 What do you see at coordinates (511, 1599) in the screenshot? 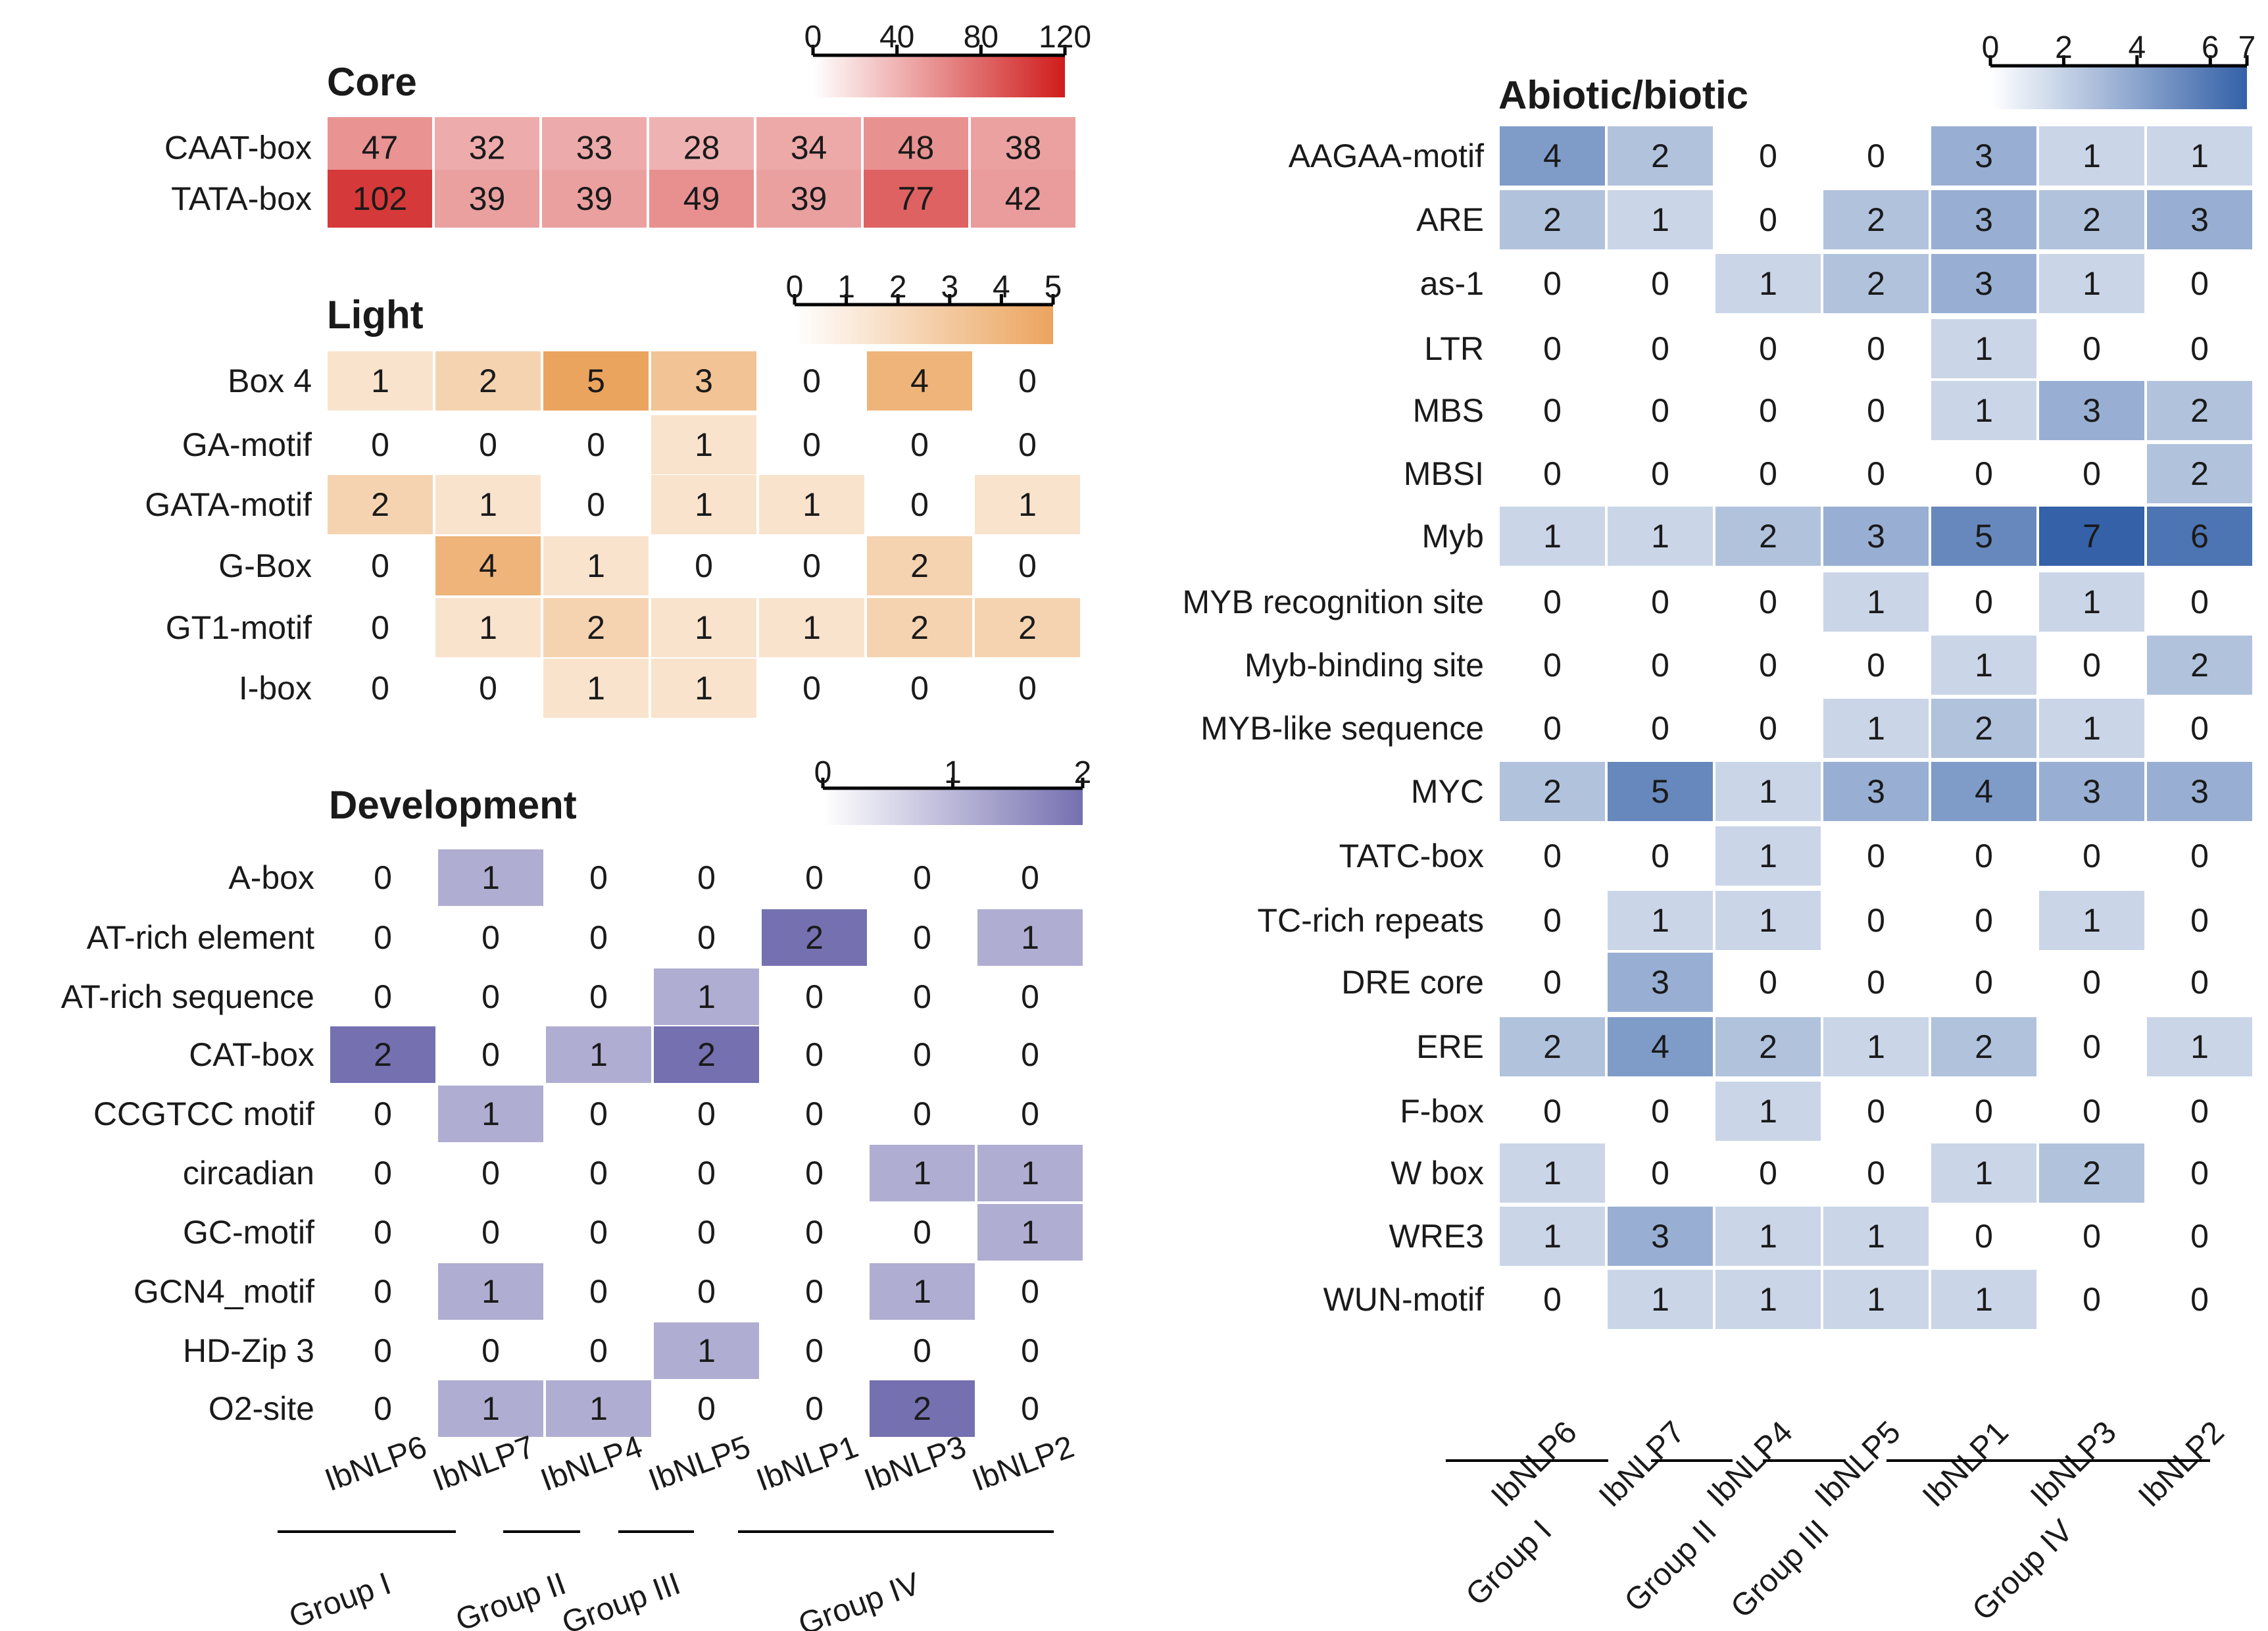
I see `group-label: Group II` at bounding box center [511, 1599].